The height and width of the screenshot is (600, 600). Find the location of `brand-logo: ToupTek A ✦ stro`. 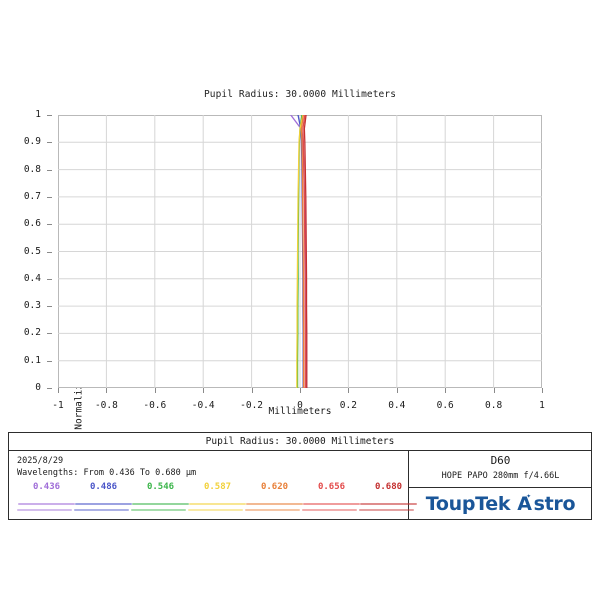

brand-logo: ToupTek A ✦ stro is located at coordinates (500, 504).